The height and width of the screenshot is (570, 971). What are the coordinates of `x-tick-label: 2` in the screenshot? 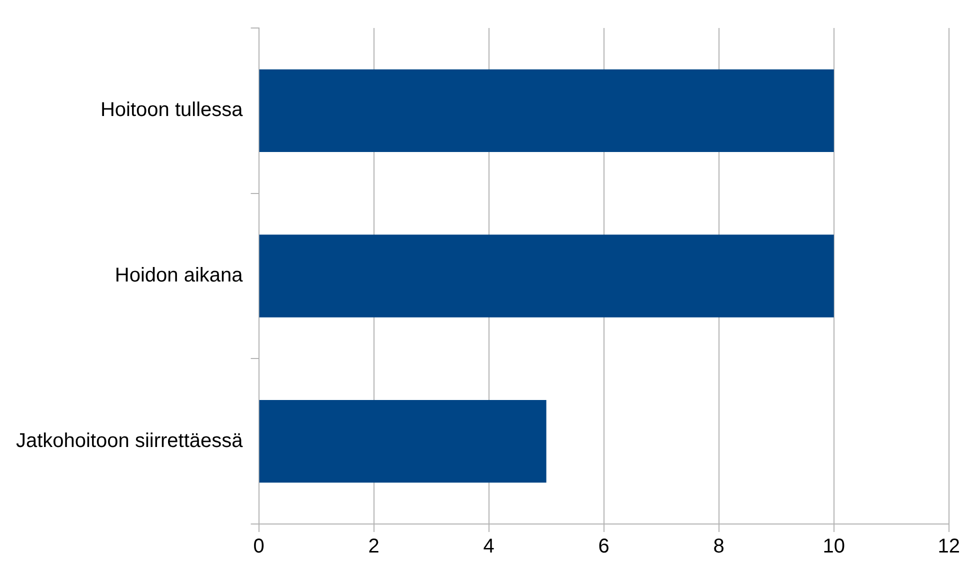 It's located at (374, 547).